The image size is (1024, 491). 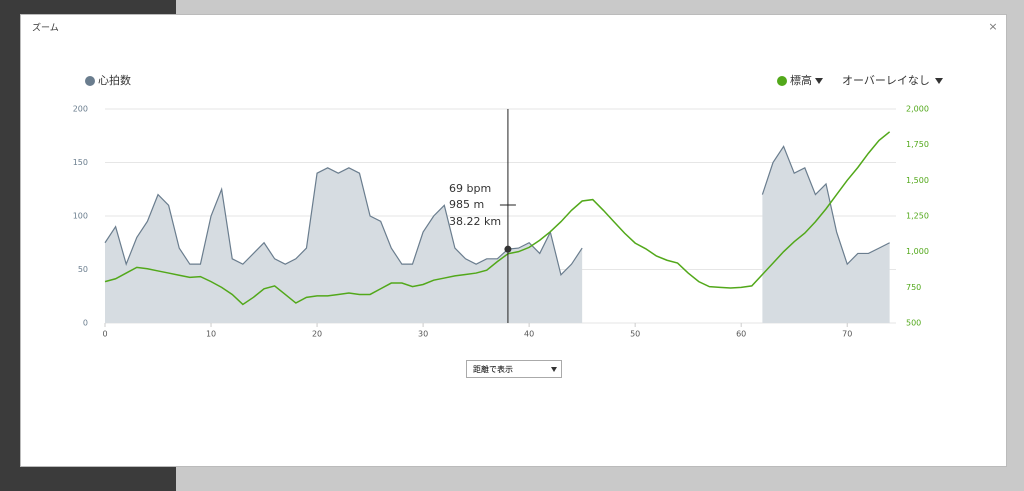 I want to click on tooltip-hr: 69 bpm, so click(x=470, y=188).